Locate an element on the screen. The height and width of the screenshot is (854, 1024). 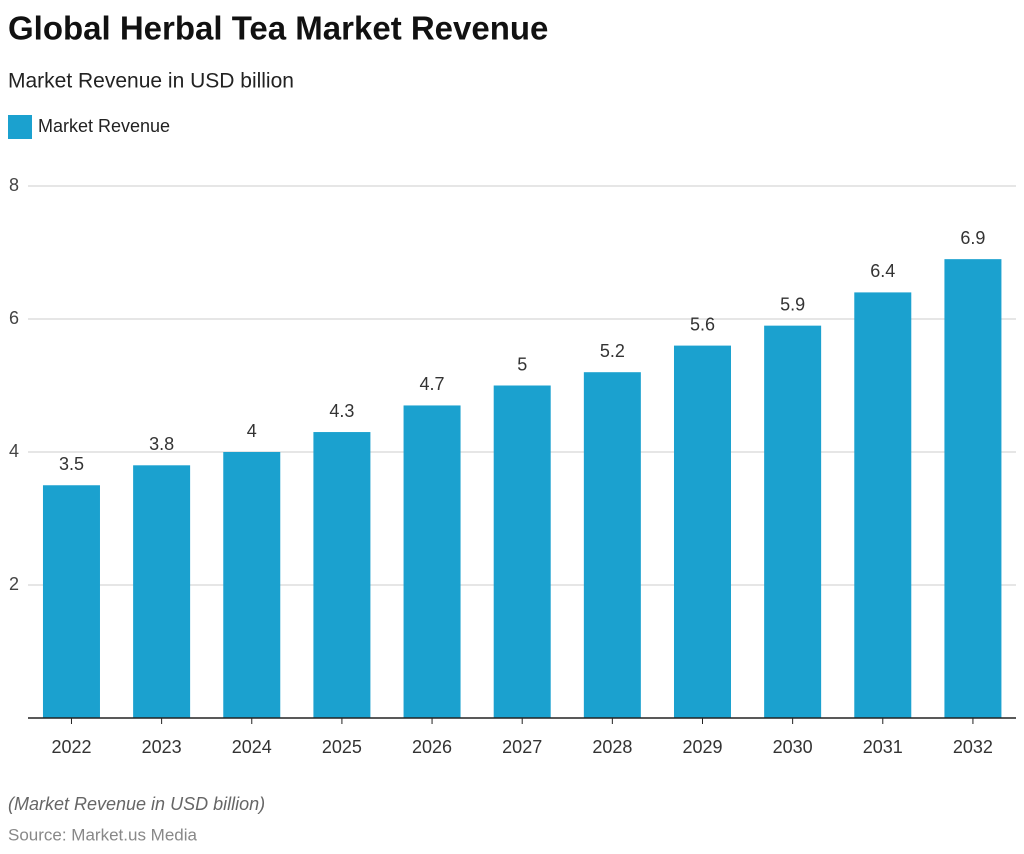
y-tick-label: 2 is located at coordinates (14, 584).